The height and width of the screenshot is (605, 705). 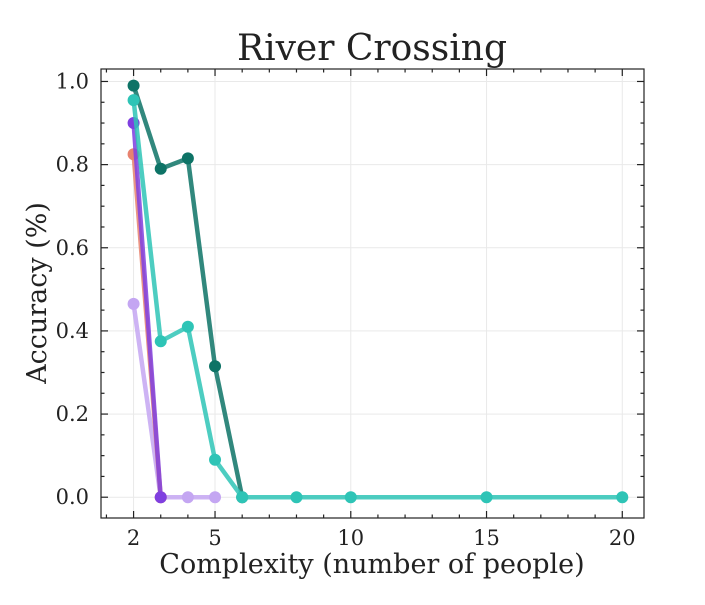 What do you see at coordinates (37, 293) in the screenshot?
I see `y-axis-label: Accuracy (%)` at bounding box center [37, 293].